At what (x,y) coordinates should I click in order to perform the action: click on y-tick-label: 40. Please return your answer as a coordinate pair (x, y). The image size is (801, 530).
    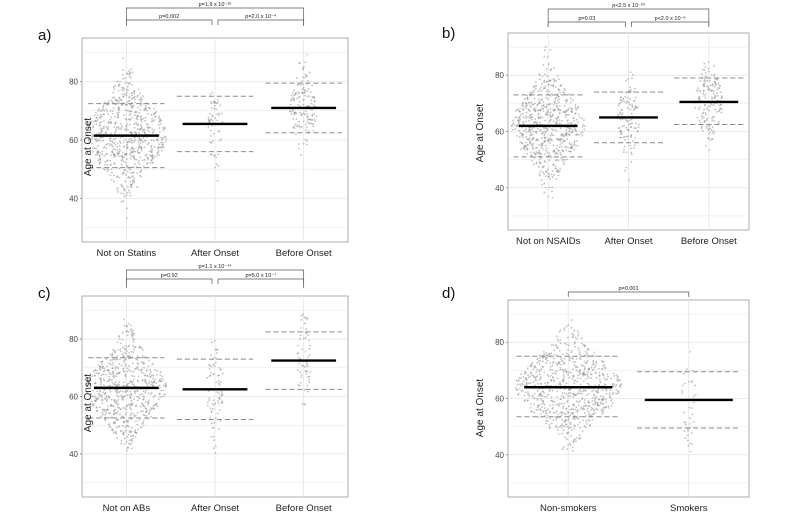
    Looking at the image, I should click on (73, 454).